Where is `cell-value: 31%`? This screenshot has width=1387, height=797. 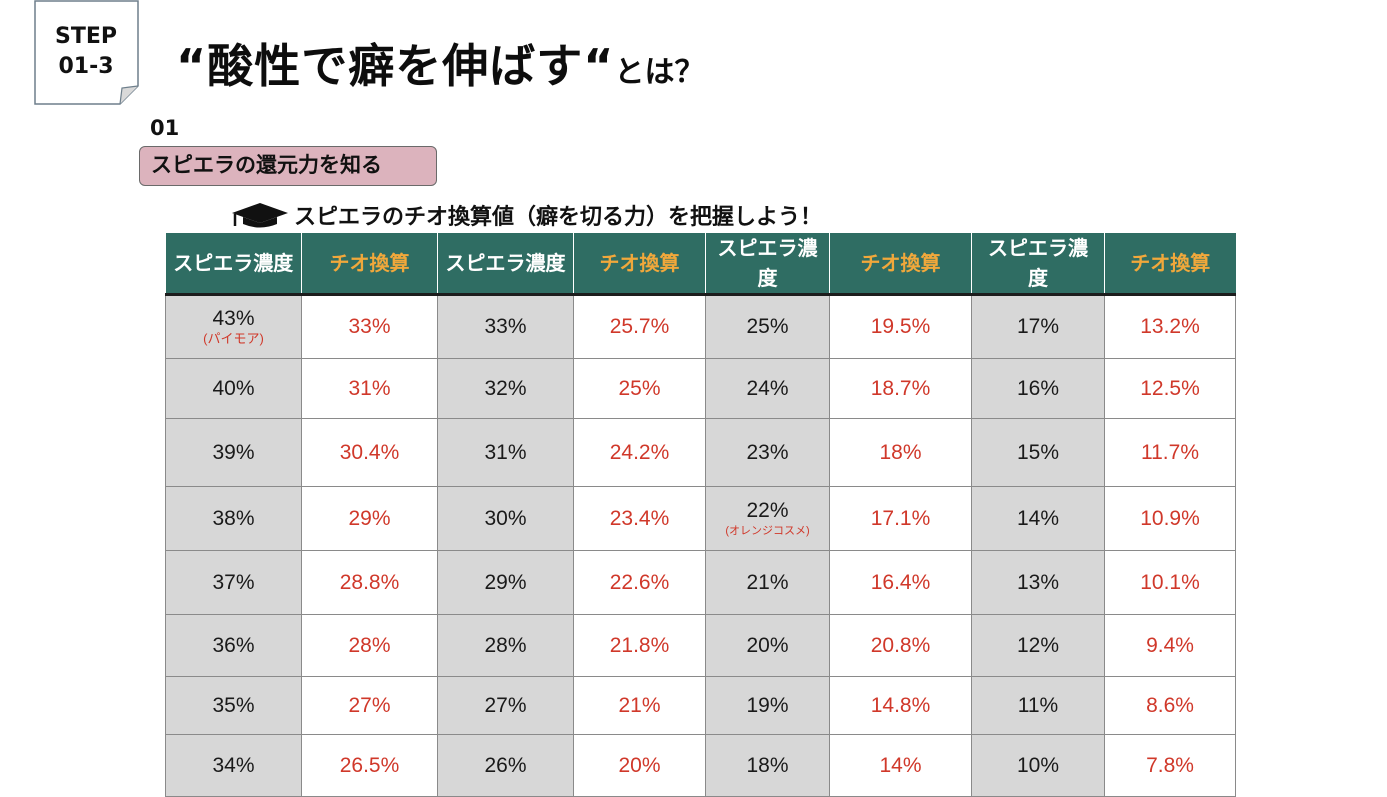
cell-value: 31% is located at coordinates (369, 388).